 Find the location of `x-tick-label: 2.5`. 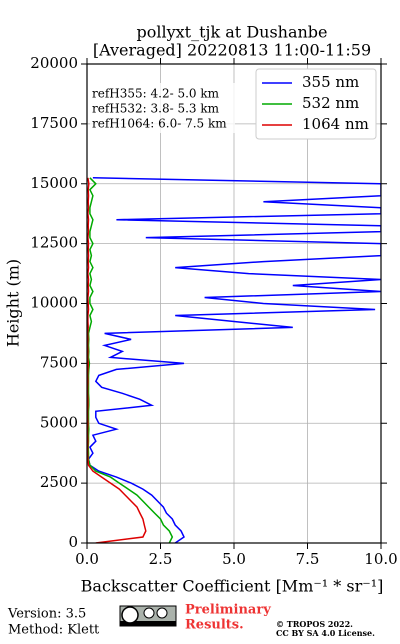

x-tick-label: 2.5 is located at coordinates (161, 559).